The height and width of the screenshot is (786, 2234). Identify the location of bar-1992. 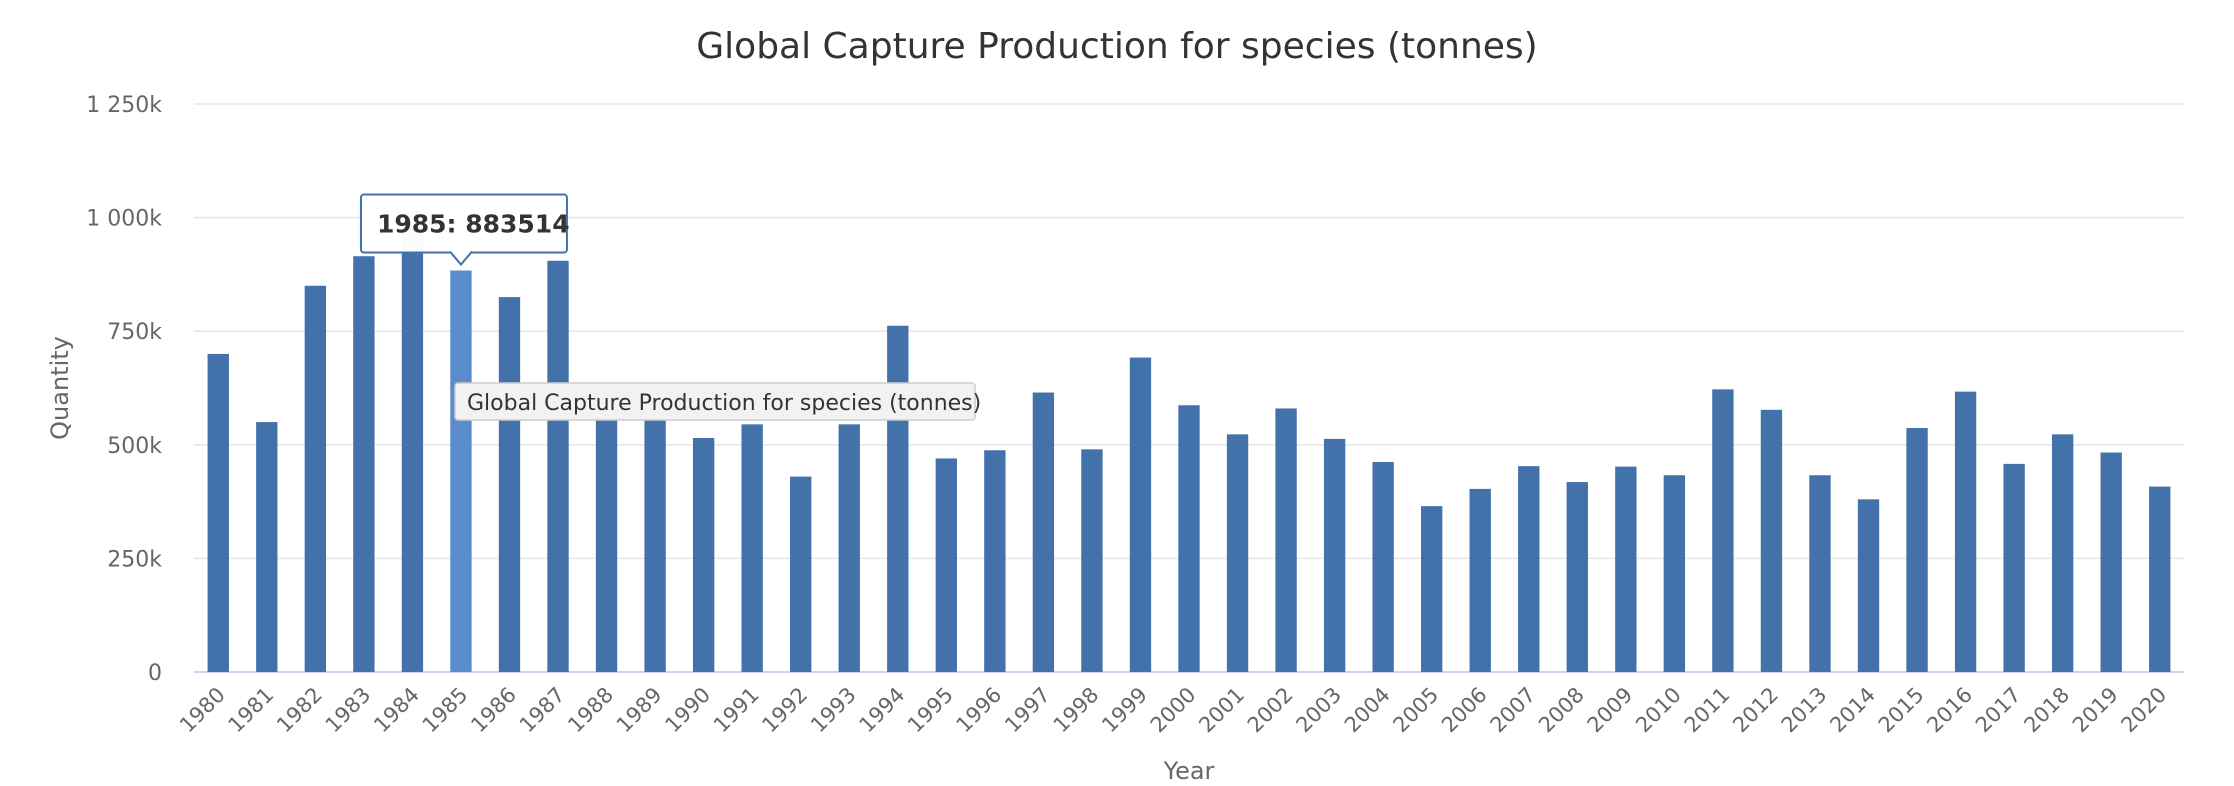
(801, 574).